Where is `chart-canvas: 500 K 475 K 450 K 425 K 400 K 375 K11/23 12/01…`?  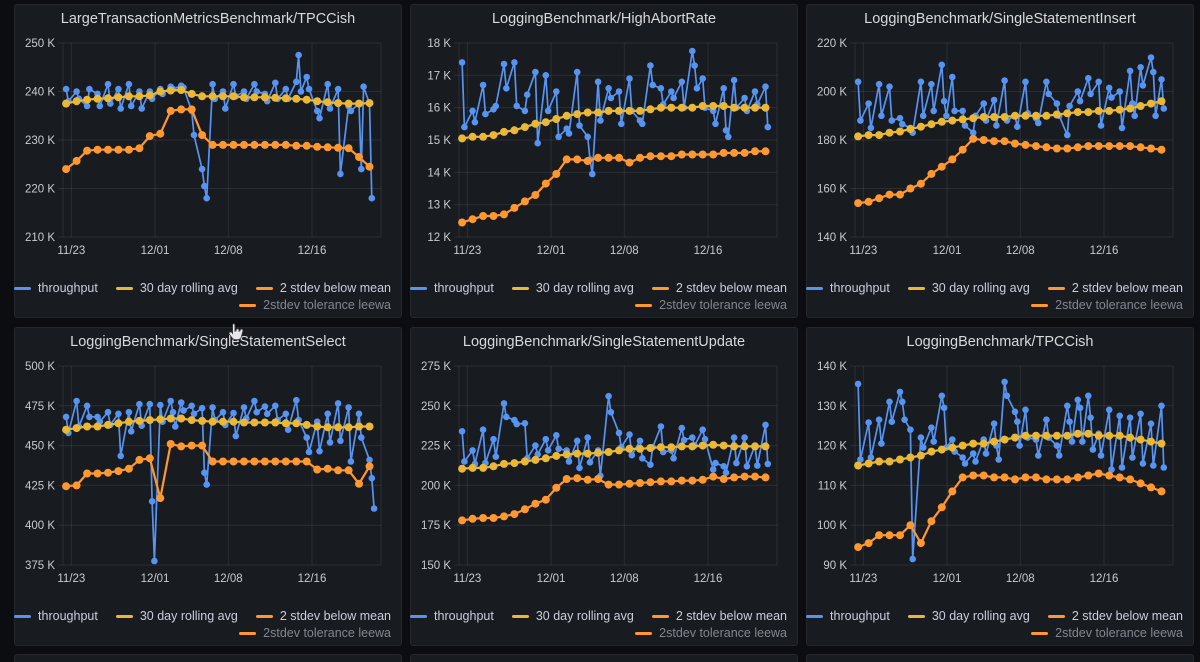
chart-canvas: 500 K 475 K 450 K 425 K 400 K 375 K11/23 12/01… is located at coordinates (209, 471).